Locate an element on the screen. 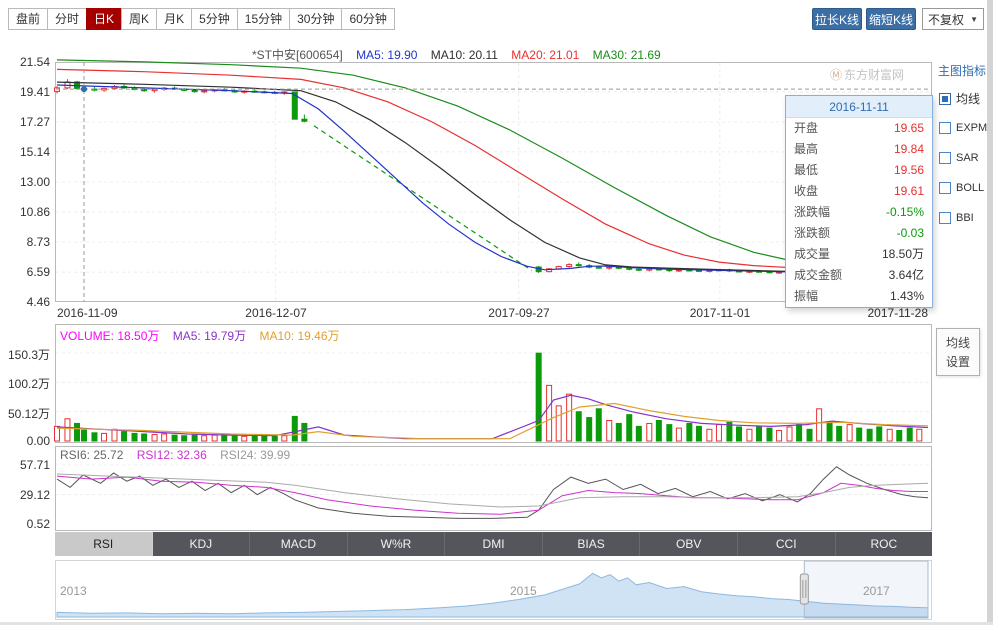 The height and width of the screenshot is (625, 993). navigator-year-label: 2015 is located at coordinates (523, 591).